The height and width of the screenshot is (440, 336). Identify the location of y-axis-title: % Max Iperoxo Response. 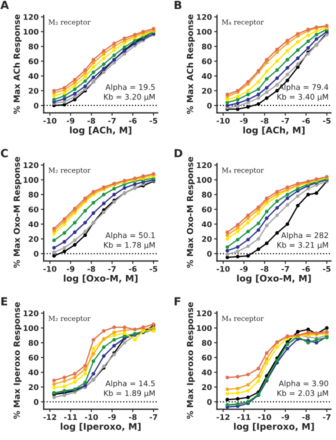
(18, 360).